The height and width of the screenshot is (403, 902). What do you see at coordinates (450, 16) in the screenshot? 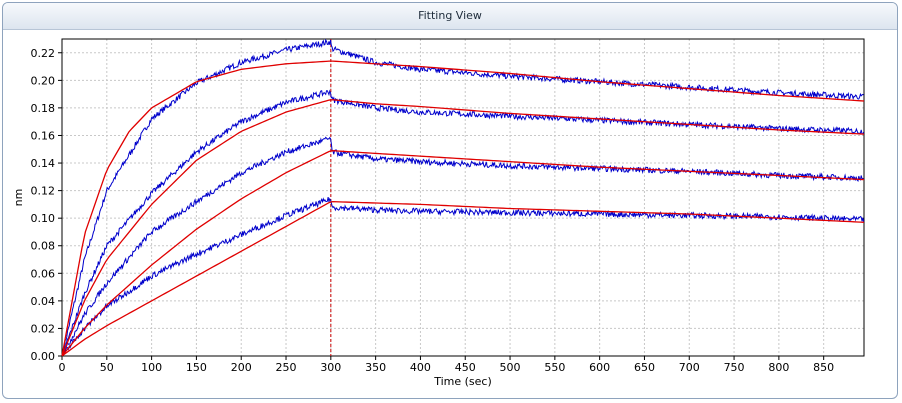
I see `panel-title: Fitting View` at bounding box center [450, 16].